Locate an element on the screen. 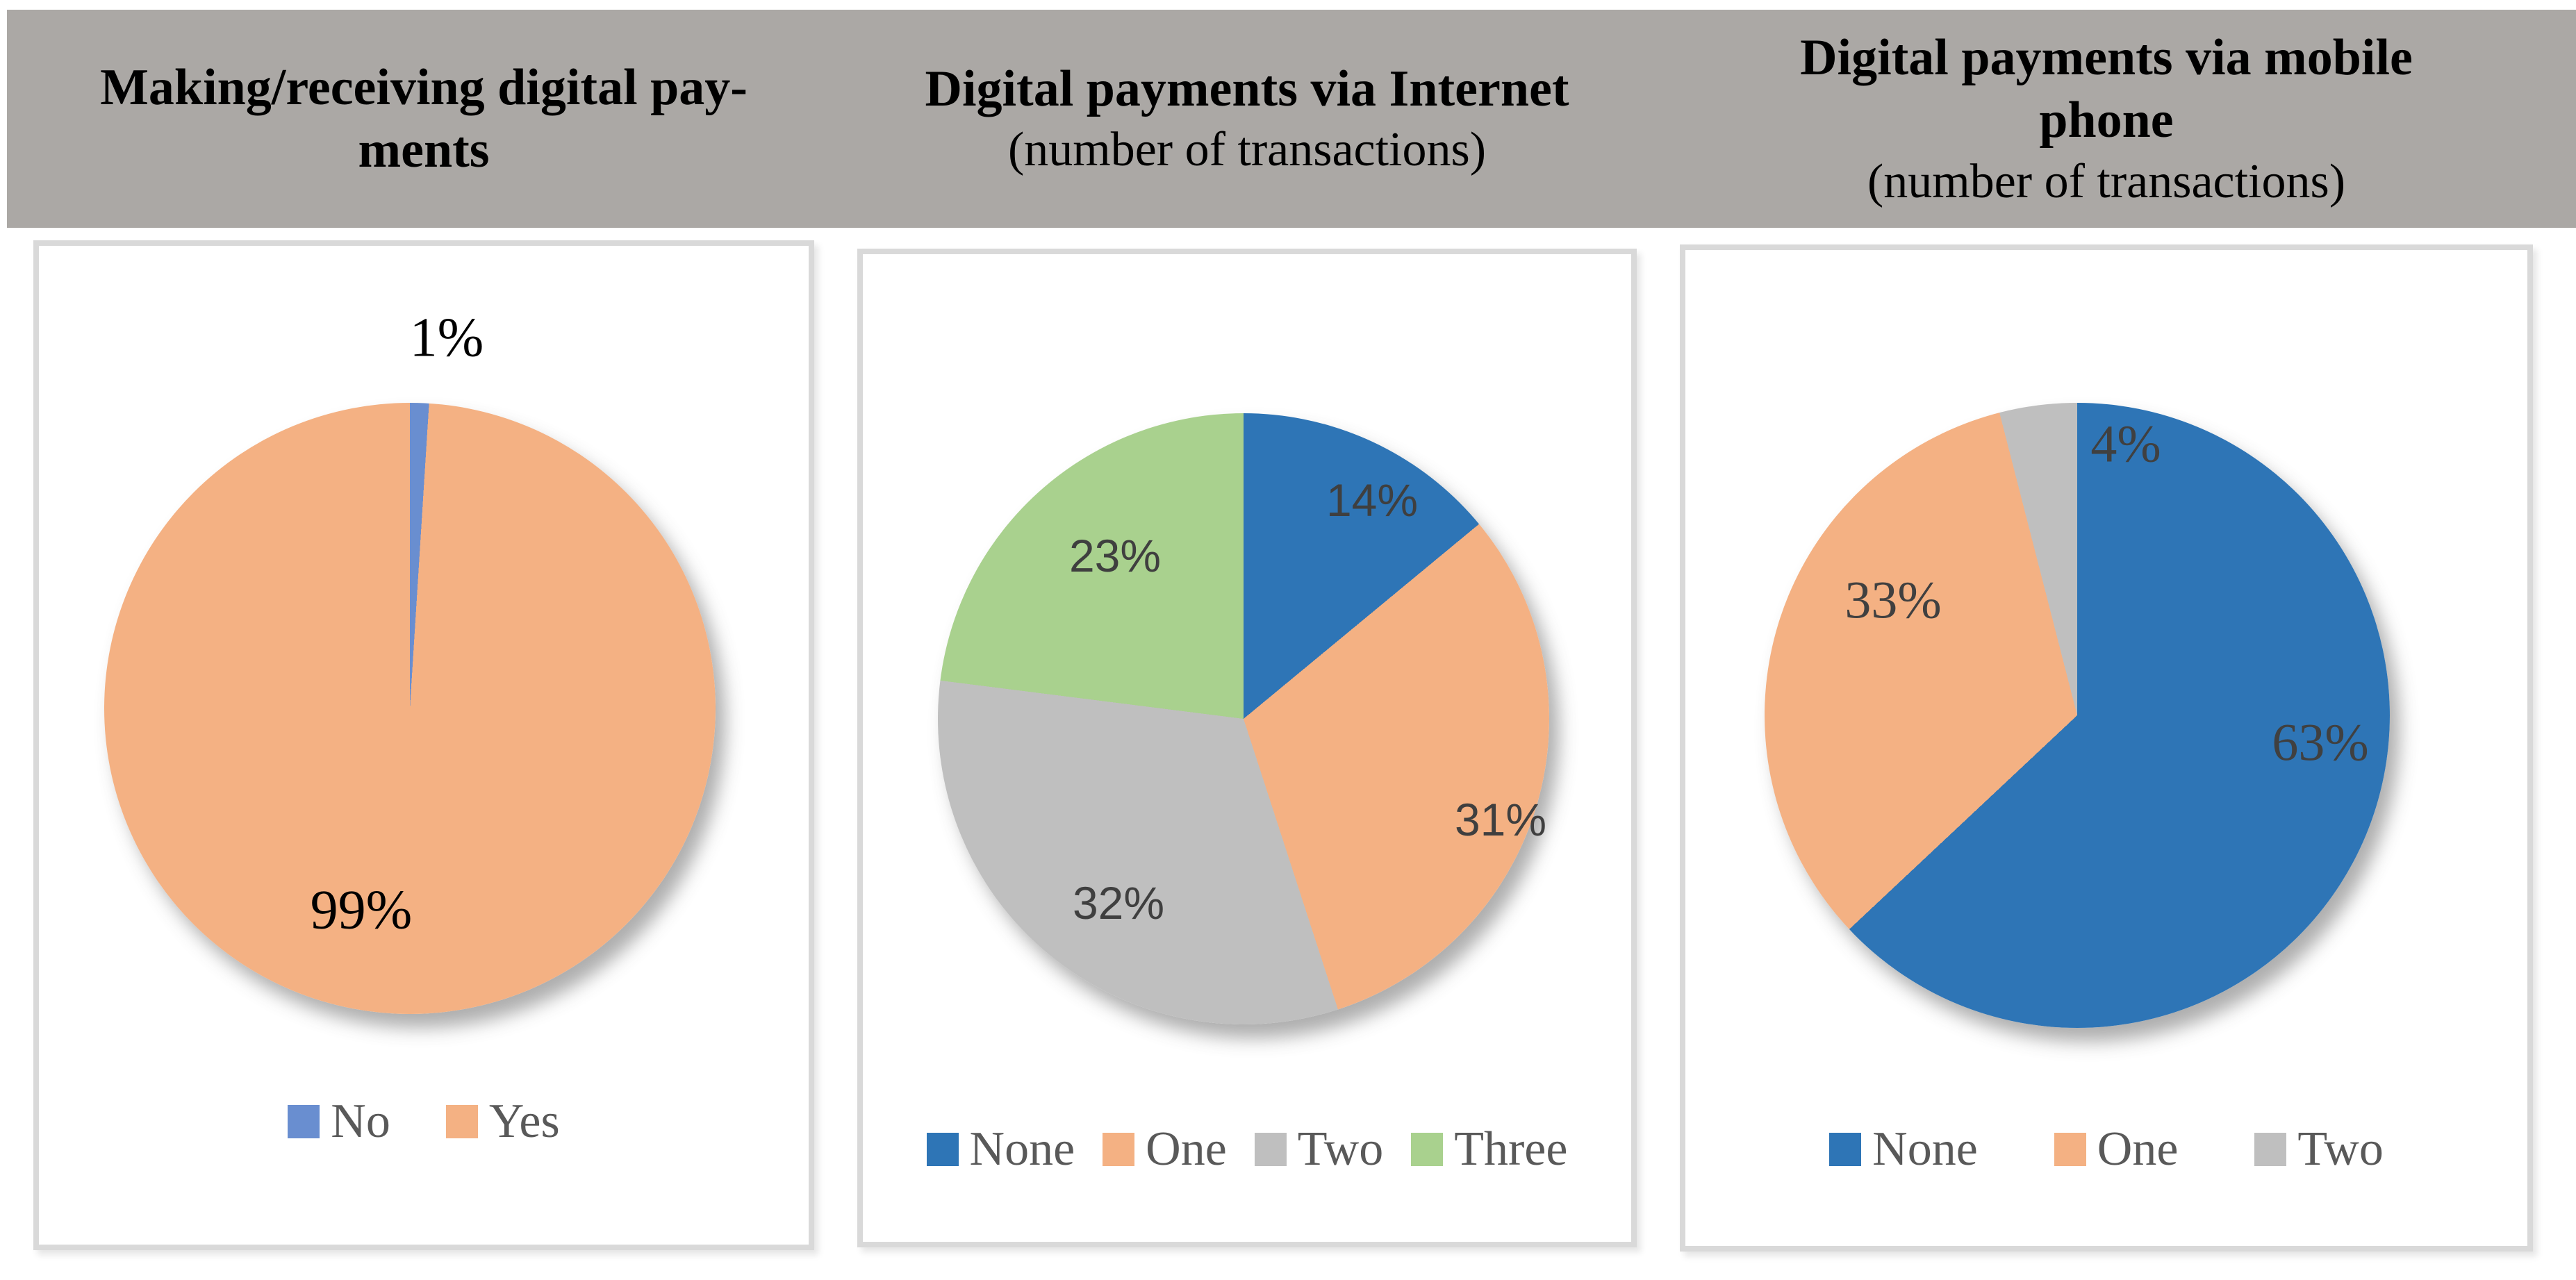  title-line: Making/receiving digital pay- is located at coordinates (424, 87).